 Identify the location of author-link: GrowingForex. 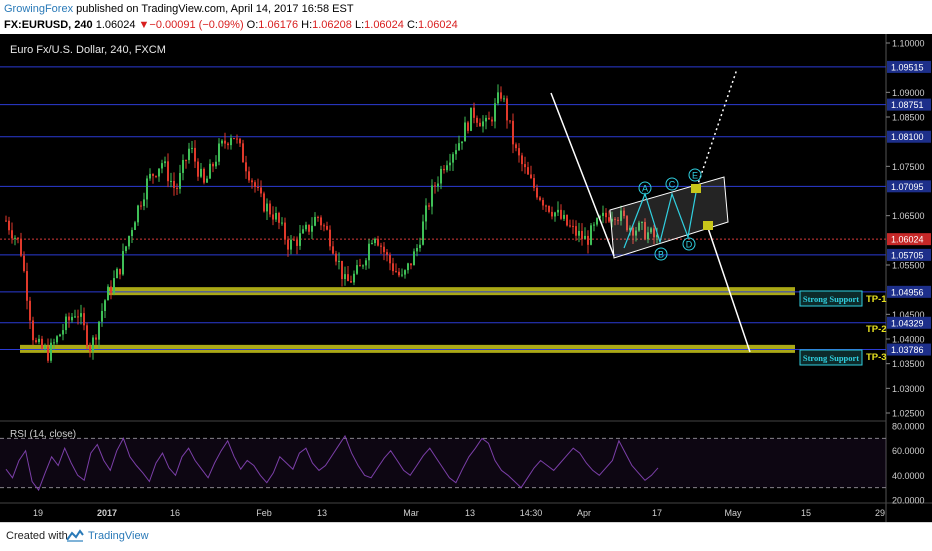
(39, 9).